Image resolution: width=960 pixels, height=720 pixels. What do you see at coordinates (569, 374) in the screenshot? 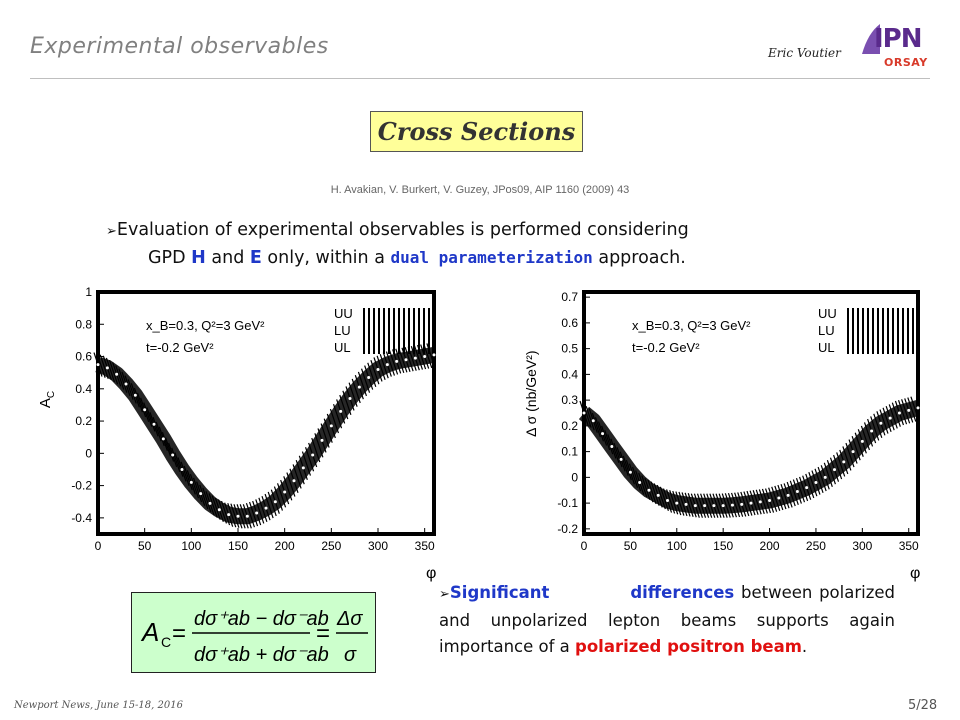
I see `y-tick-label: 0.4` at bounding box center [569, 374].